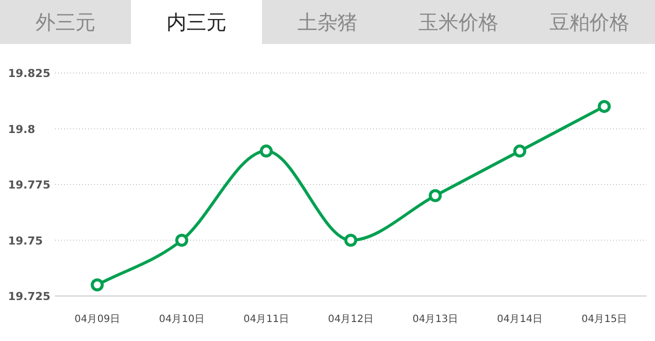 This screenshot has height=341, width=655. What do you see at coordinates (29, 185) in the screenshot?
I see `y-tick-label: 19.775` at bounding box center [29, 185].